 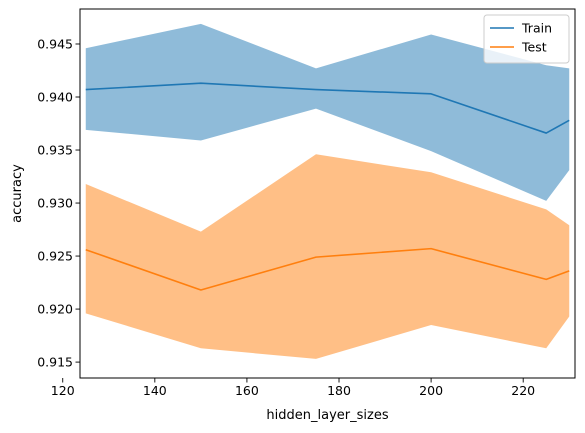 What do you see at coordinates (63, 390) in the screenshot?
I see `x-tick-label: 120` at bounding box center [63, 390].